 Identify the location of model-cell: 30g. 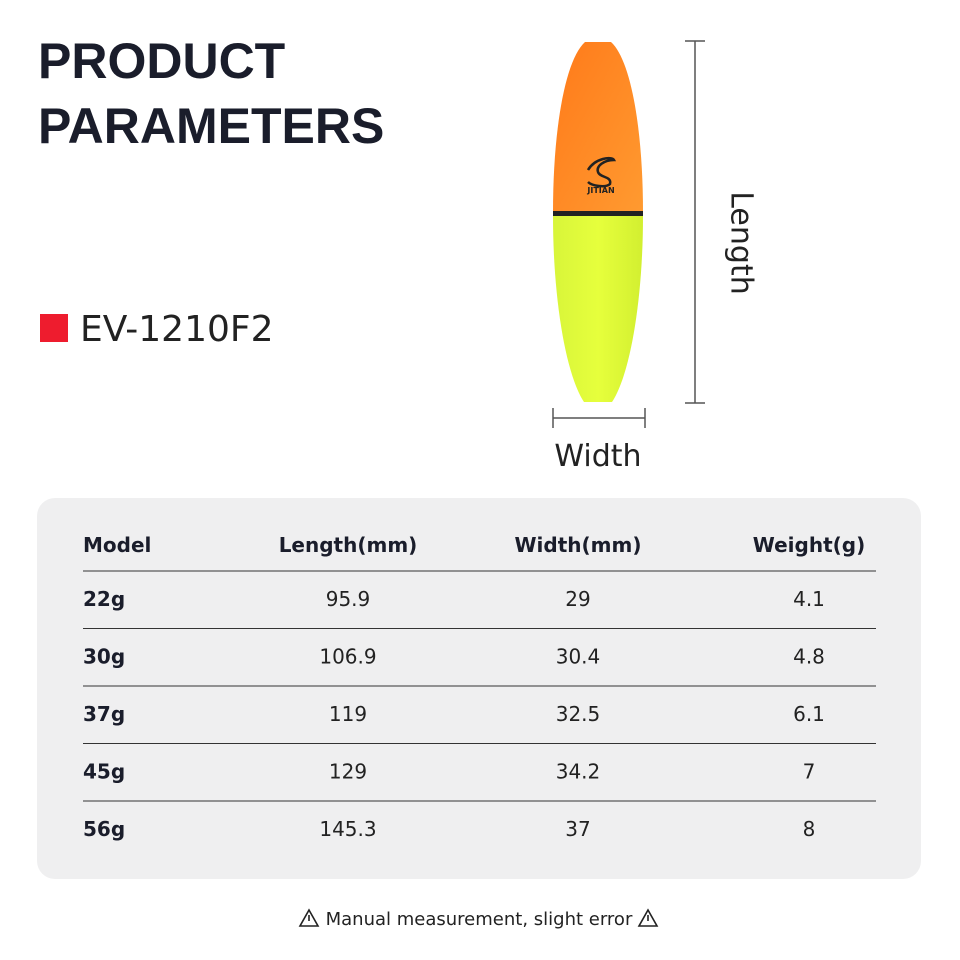
(104, 657).